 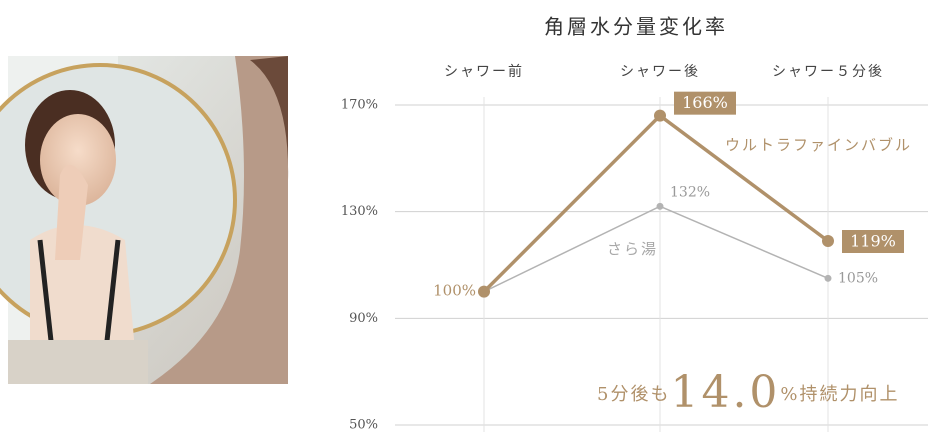 What do you see at coordinates (363, 425) in the screenshot?
I see `y-tick-label: 50%` at bounding box center [363, 425].